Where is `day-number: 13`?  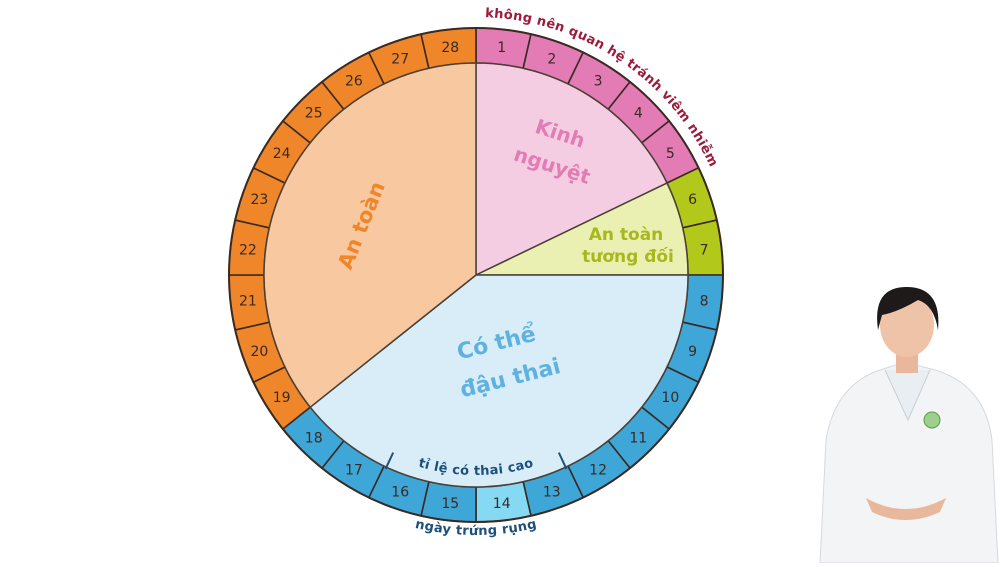 day-number: 13 is located at coordinates (552, 493).